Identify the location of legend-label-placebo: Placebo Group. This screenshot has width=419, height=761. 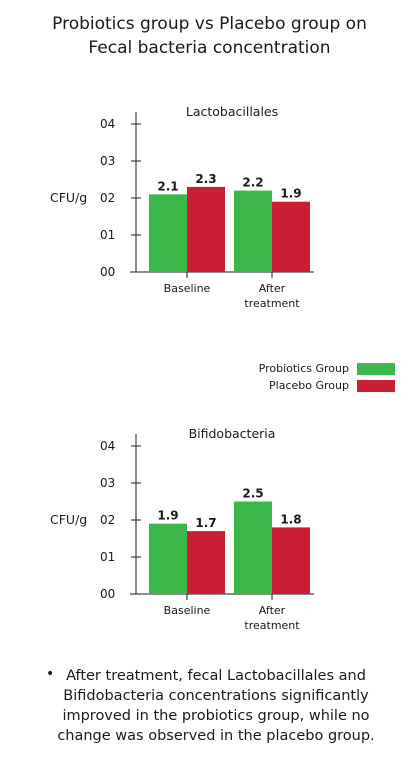
(309, 385).